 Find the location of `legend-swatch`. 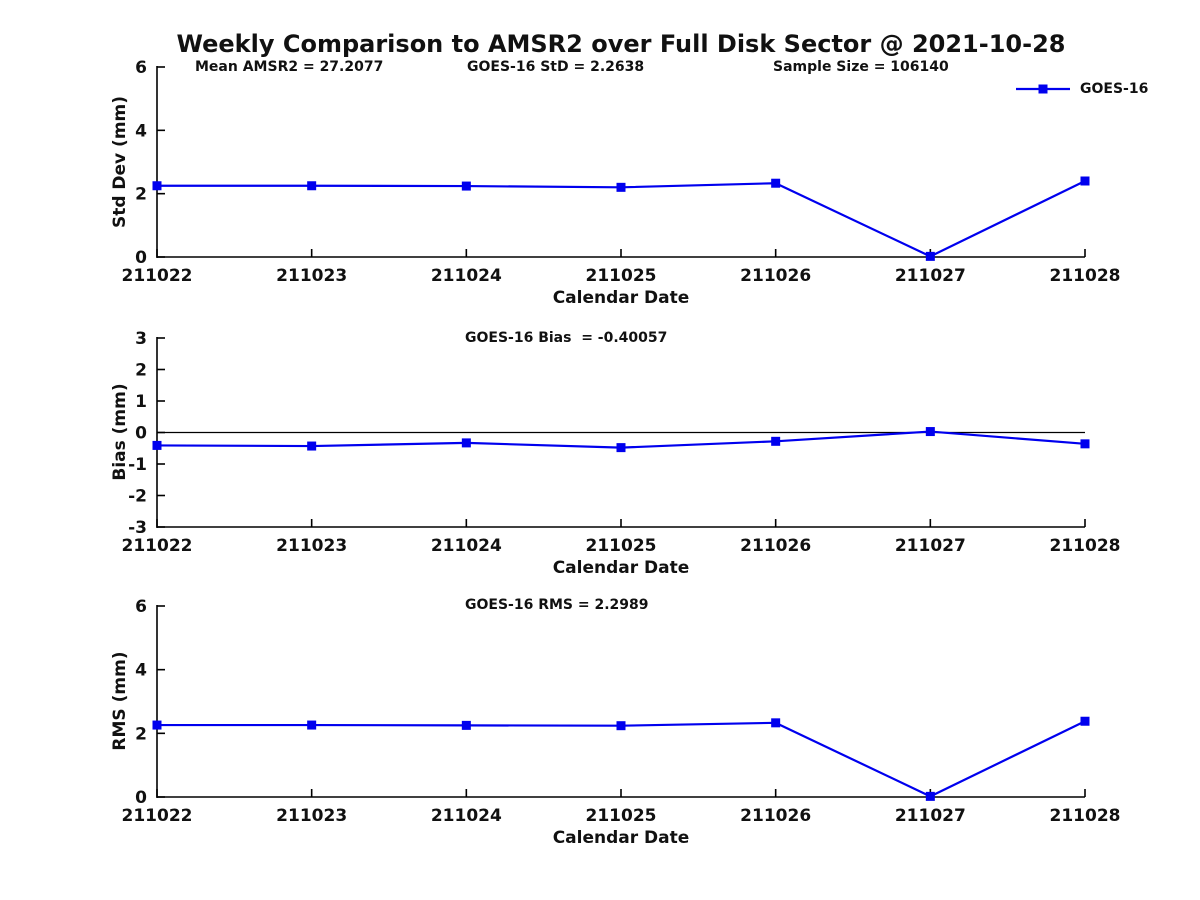

legend-swatch is located at coordinates (1043, 89).